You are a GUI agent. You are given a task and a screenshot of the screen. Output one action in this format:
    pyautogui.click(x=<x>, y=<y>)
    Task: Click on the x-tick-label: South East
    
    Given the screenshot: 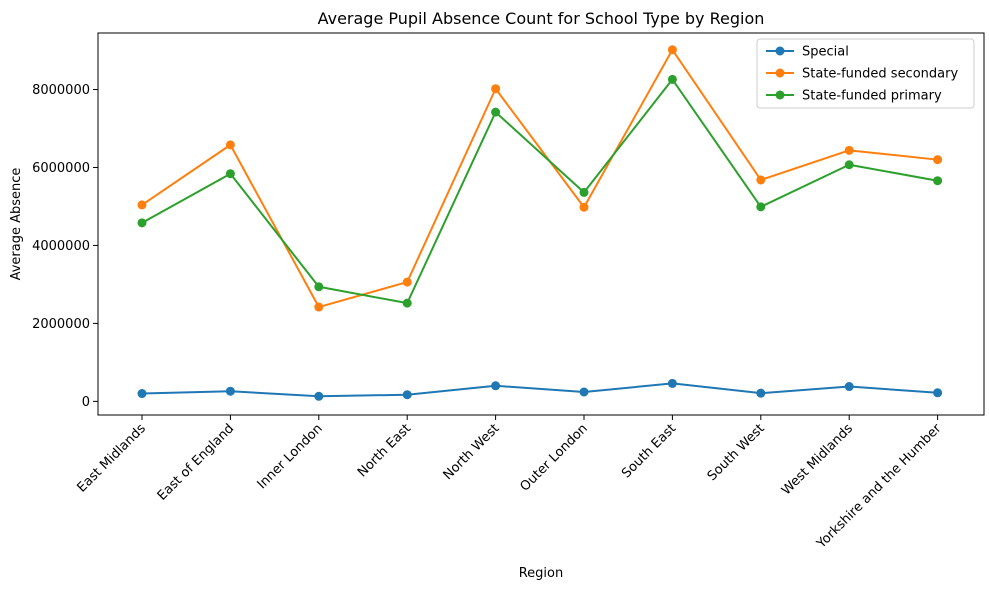 What is the action you would take?
    pyautogui.click(x=649, y=451)
    